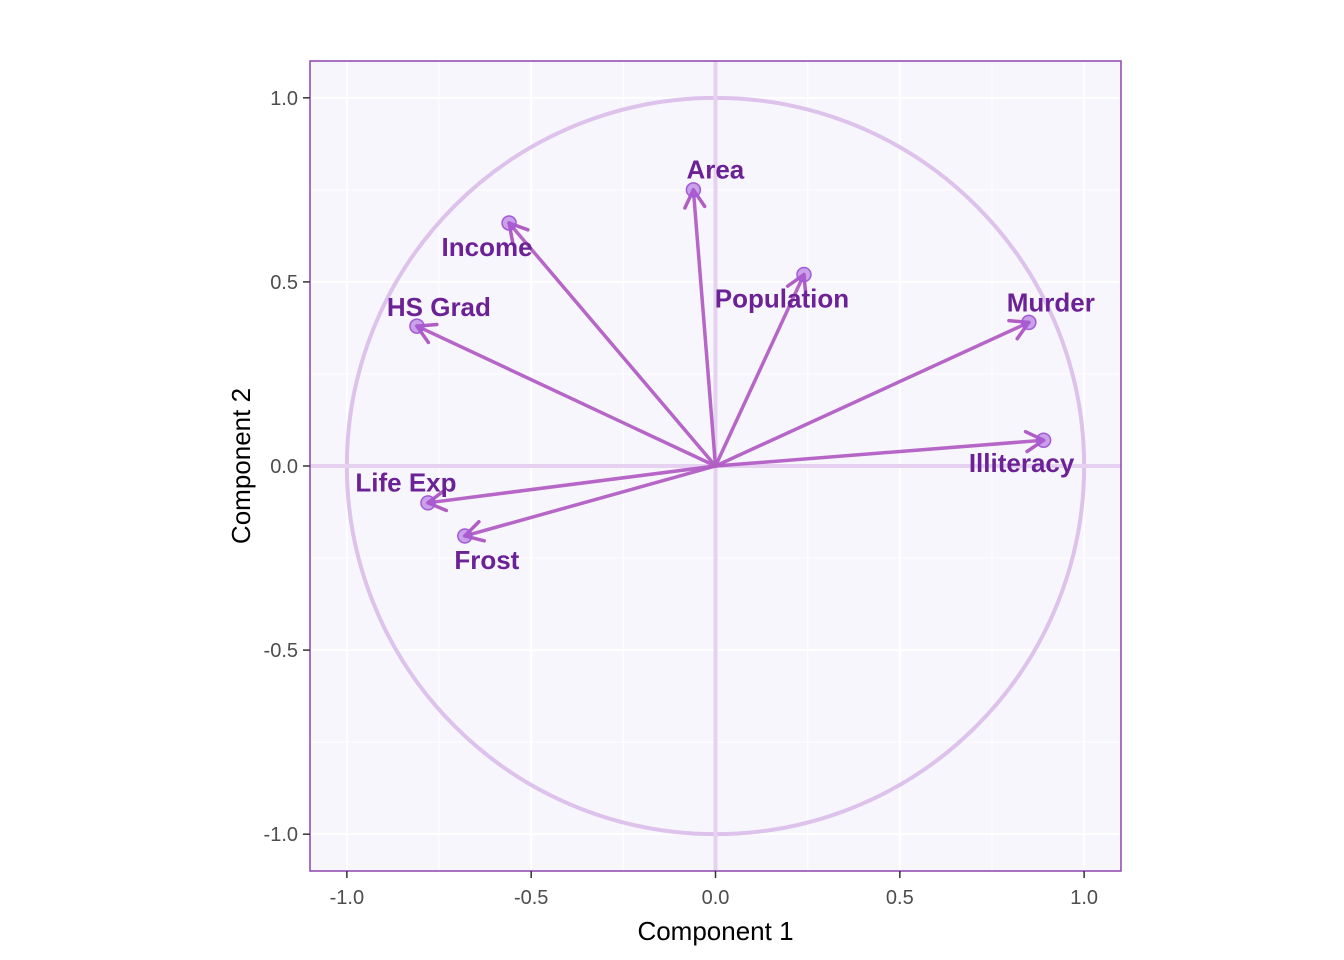 The height and width of the screenshot is (960, 1344). I want to click on y-tick-label: -1.0, so click(281, 835).